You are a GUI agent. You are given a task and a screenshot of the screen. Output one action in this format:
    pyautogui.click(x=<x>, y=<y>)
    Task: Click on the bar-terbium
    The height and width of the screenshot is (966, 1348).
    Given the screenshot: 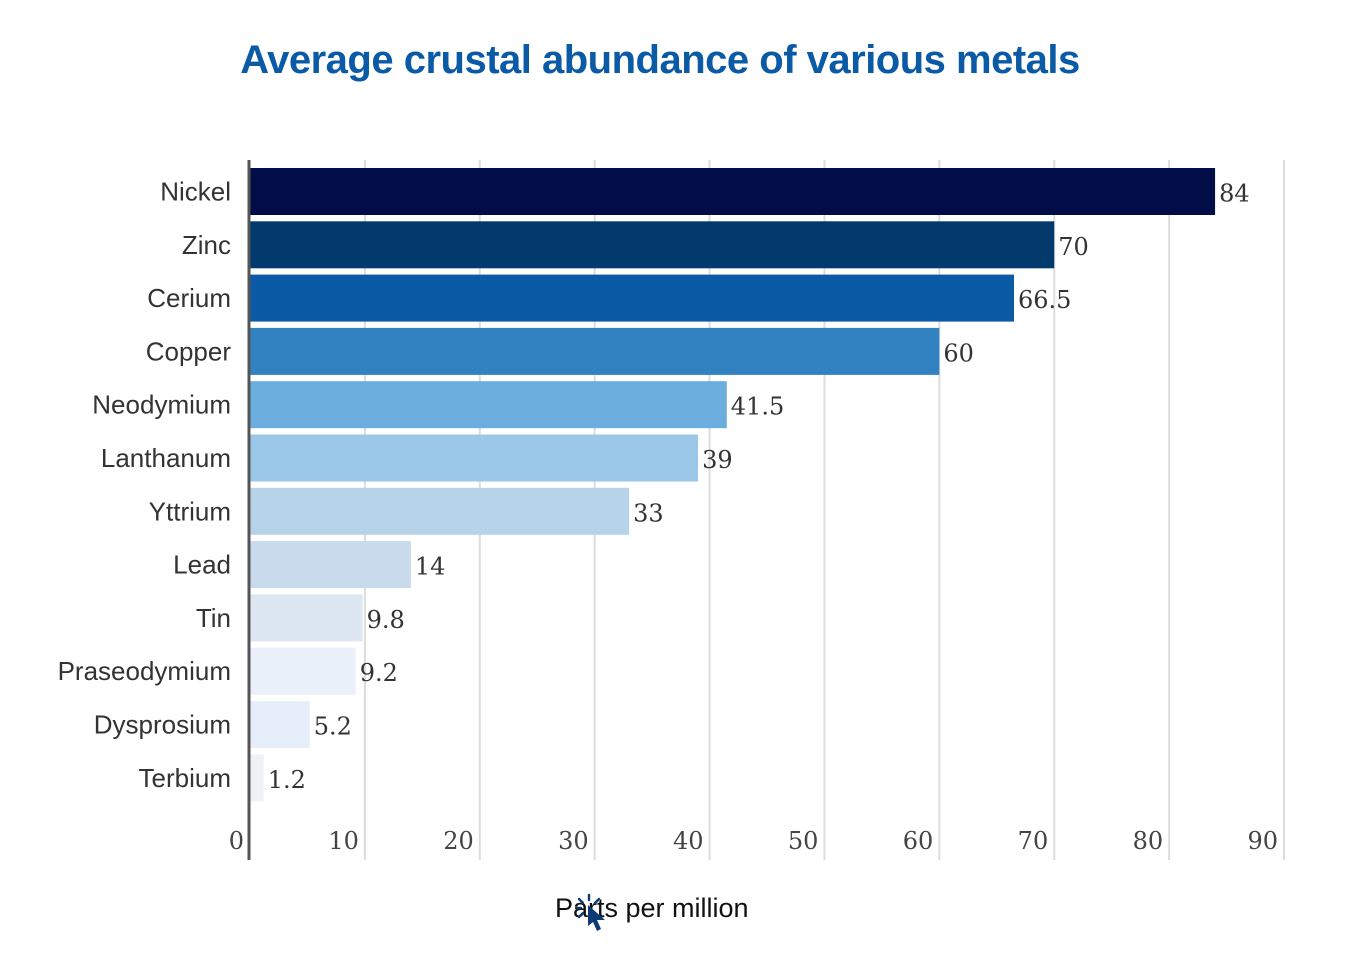 What is the action you would take?
    pyautogui.click(x=257, y=778)
    